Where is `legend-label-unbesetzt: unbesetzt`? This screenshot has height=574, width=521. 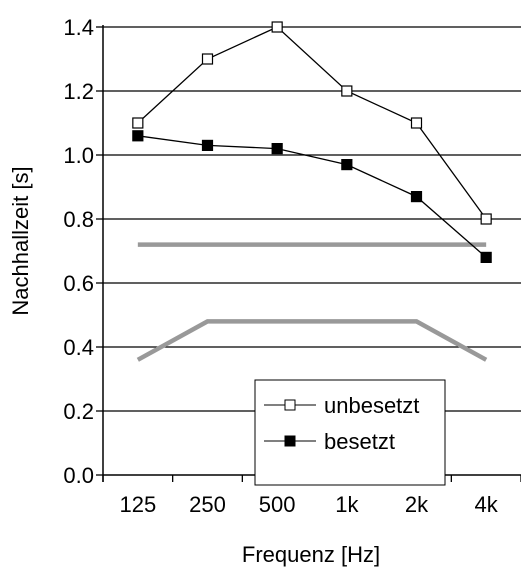 legend-label-unbesetzt: unbesetzt is located at coordinates (371, 405).